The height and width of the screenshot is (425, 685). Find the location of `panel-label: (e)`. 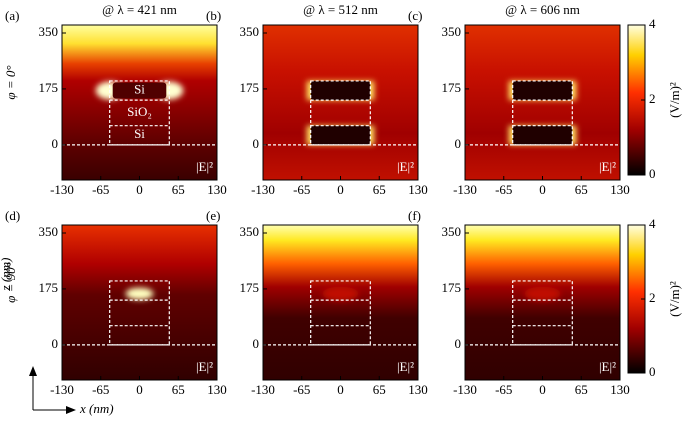

panel-label: (e) is located at coordinates (213, 215).